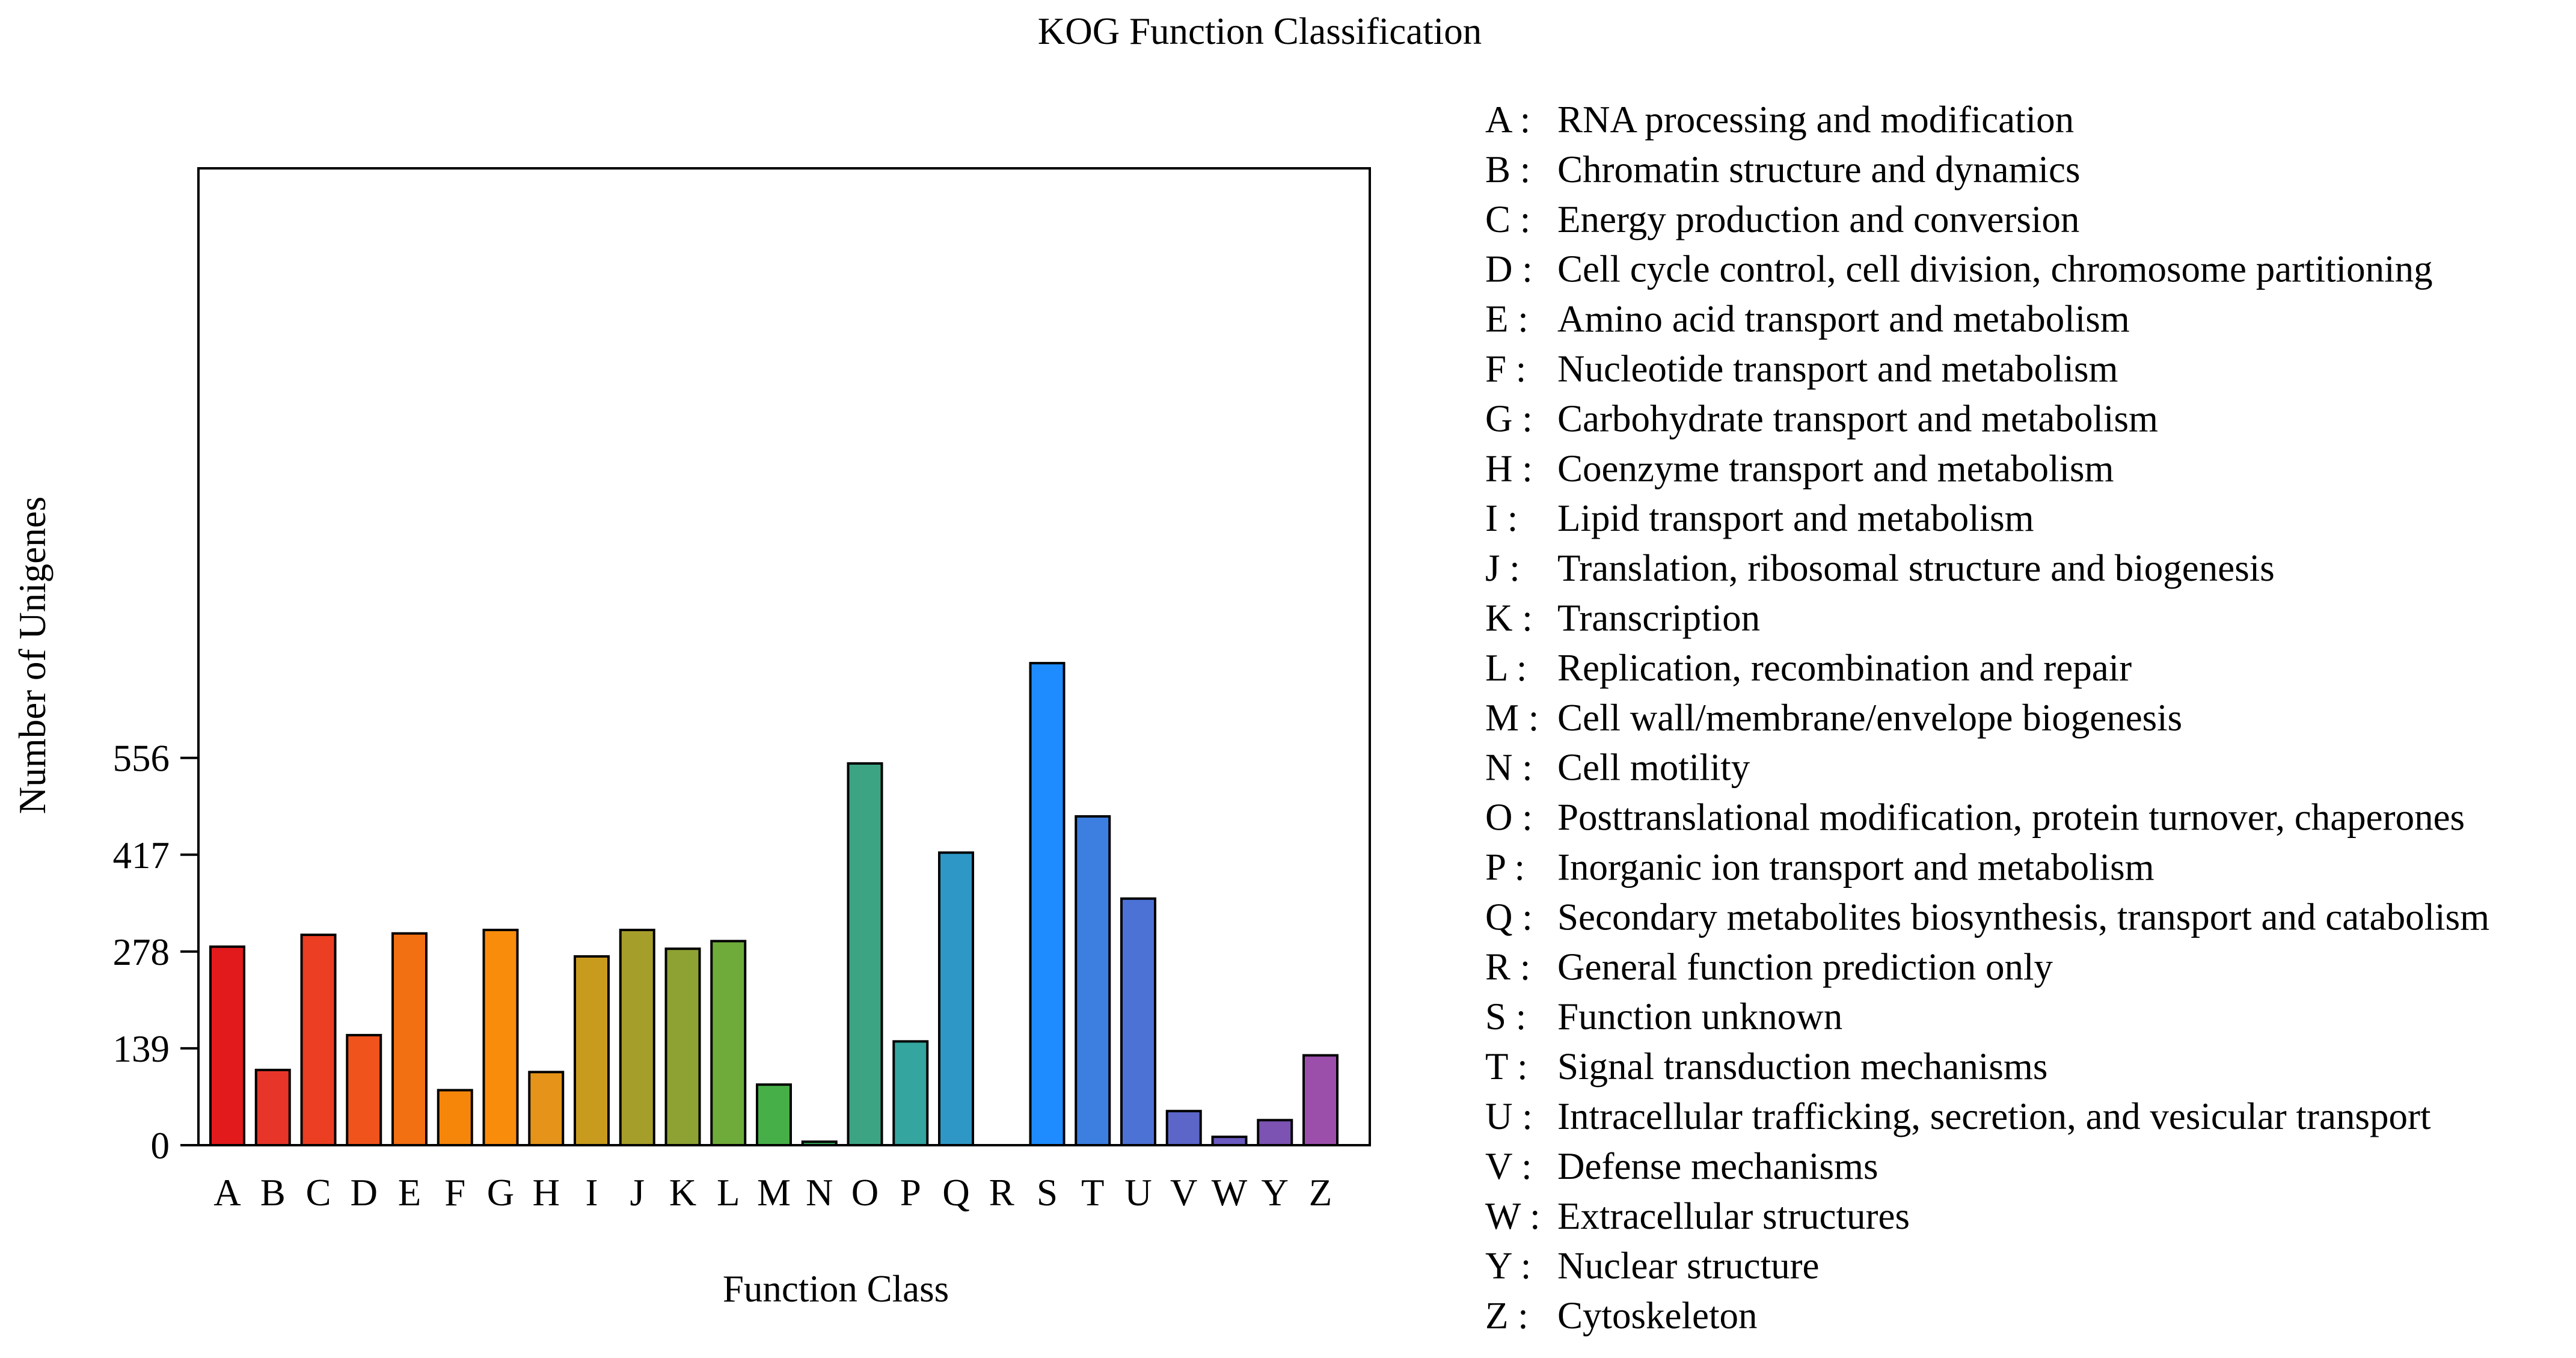  What do you see at coordinates (501, 1193) in the screenshot?
I see `x-tick-label-G: G` at bounding box center [501, 1193].